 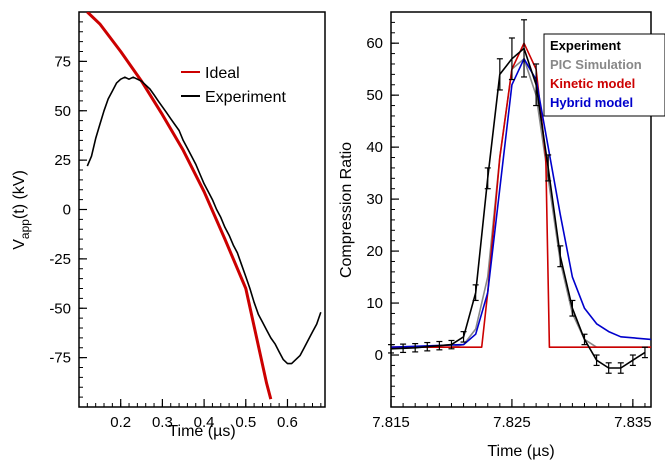 I want to click on left-x-tick-label: 0.6, so click(x=287, y=422).